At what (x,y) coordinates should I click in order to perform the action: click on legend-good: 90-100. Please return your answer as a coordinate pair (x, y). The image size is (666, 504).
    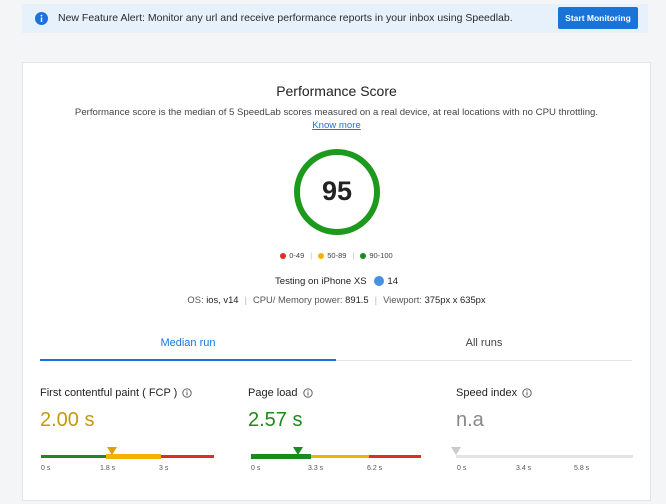
    Looking at the image, I should click on (381, 255).